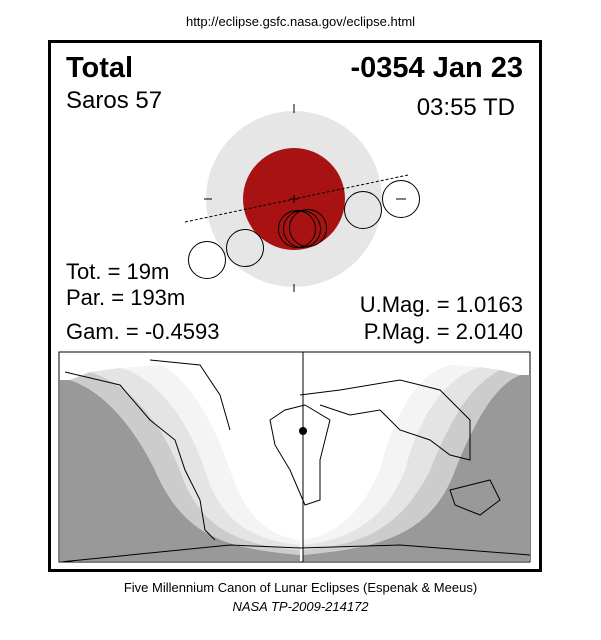 Image resolution: width=601 pixels, height=640 pixels. I want to click on gamma: Gam. = -0.4593, so click(143, 331).